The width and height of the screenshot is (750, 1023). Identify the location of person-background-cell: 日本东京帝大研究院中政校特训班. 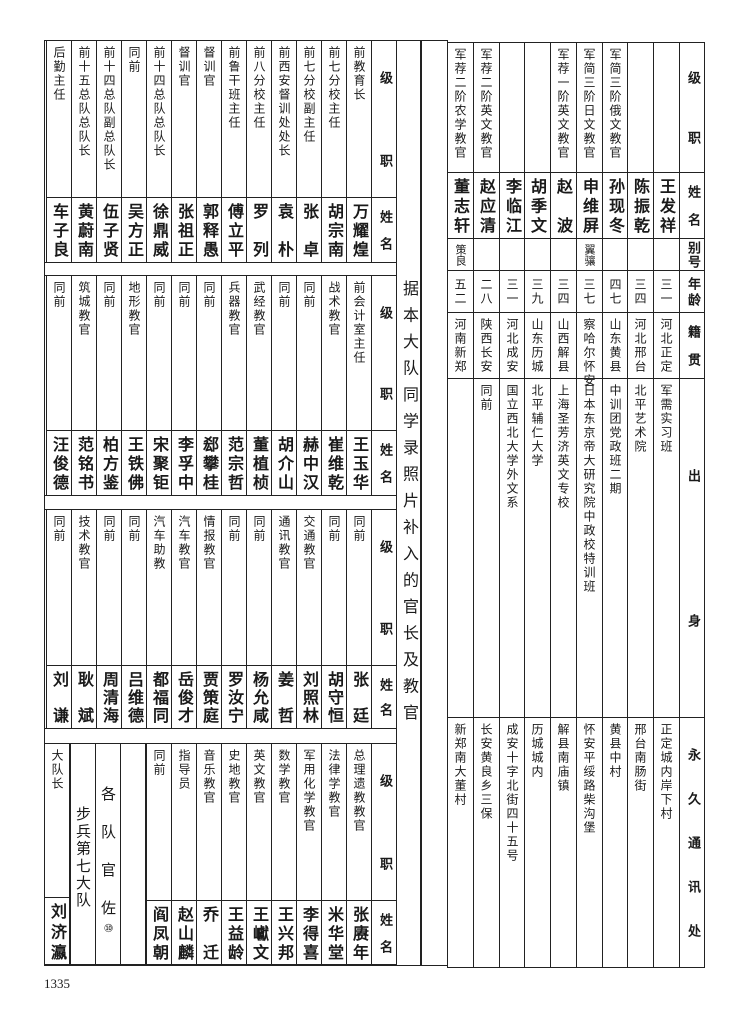
(589, 548).